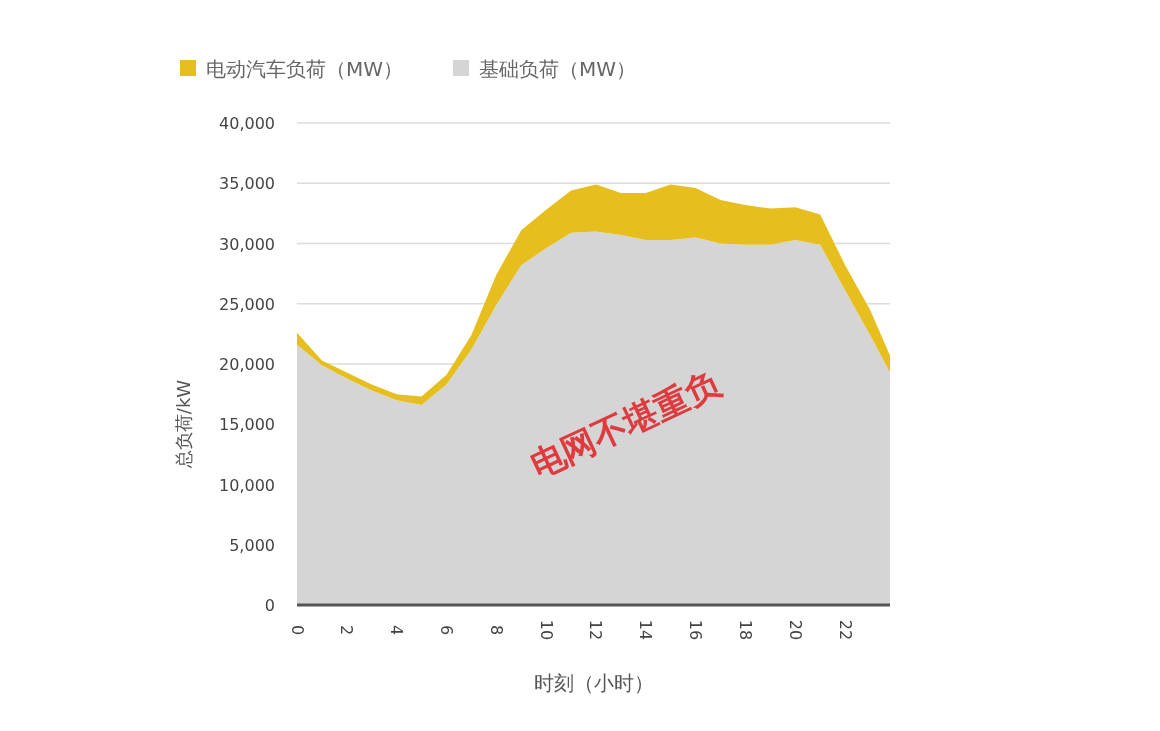 The image size is (1160, 731). I want to click on y-axis-title: 总负荷/kW, so click(183, 424).